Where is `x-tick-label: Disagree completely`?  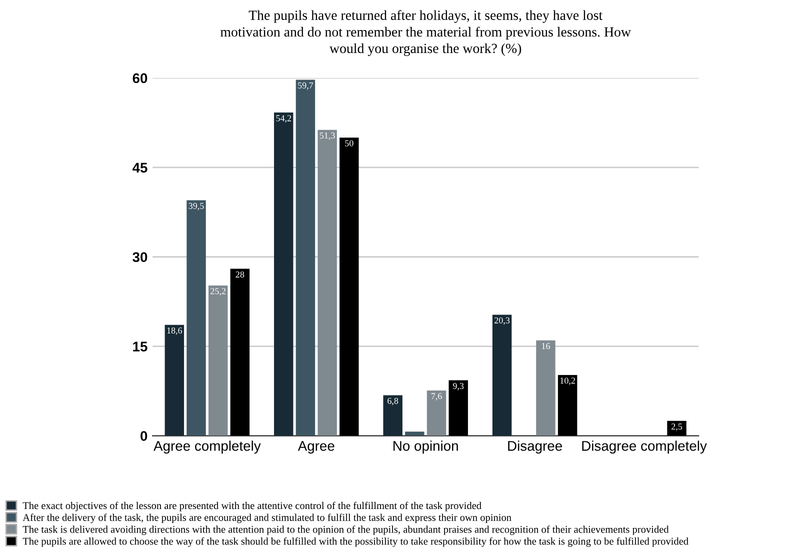
x-tick-label: Disagree completely is located at coordinates (644, 447).